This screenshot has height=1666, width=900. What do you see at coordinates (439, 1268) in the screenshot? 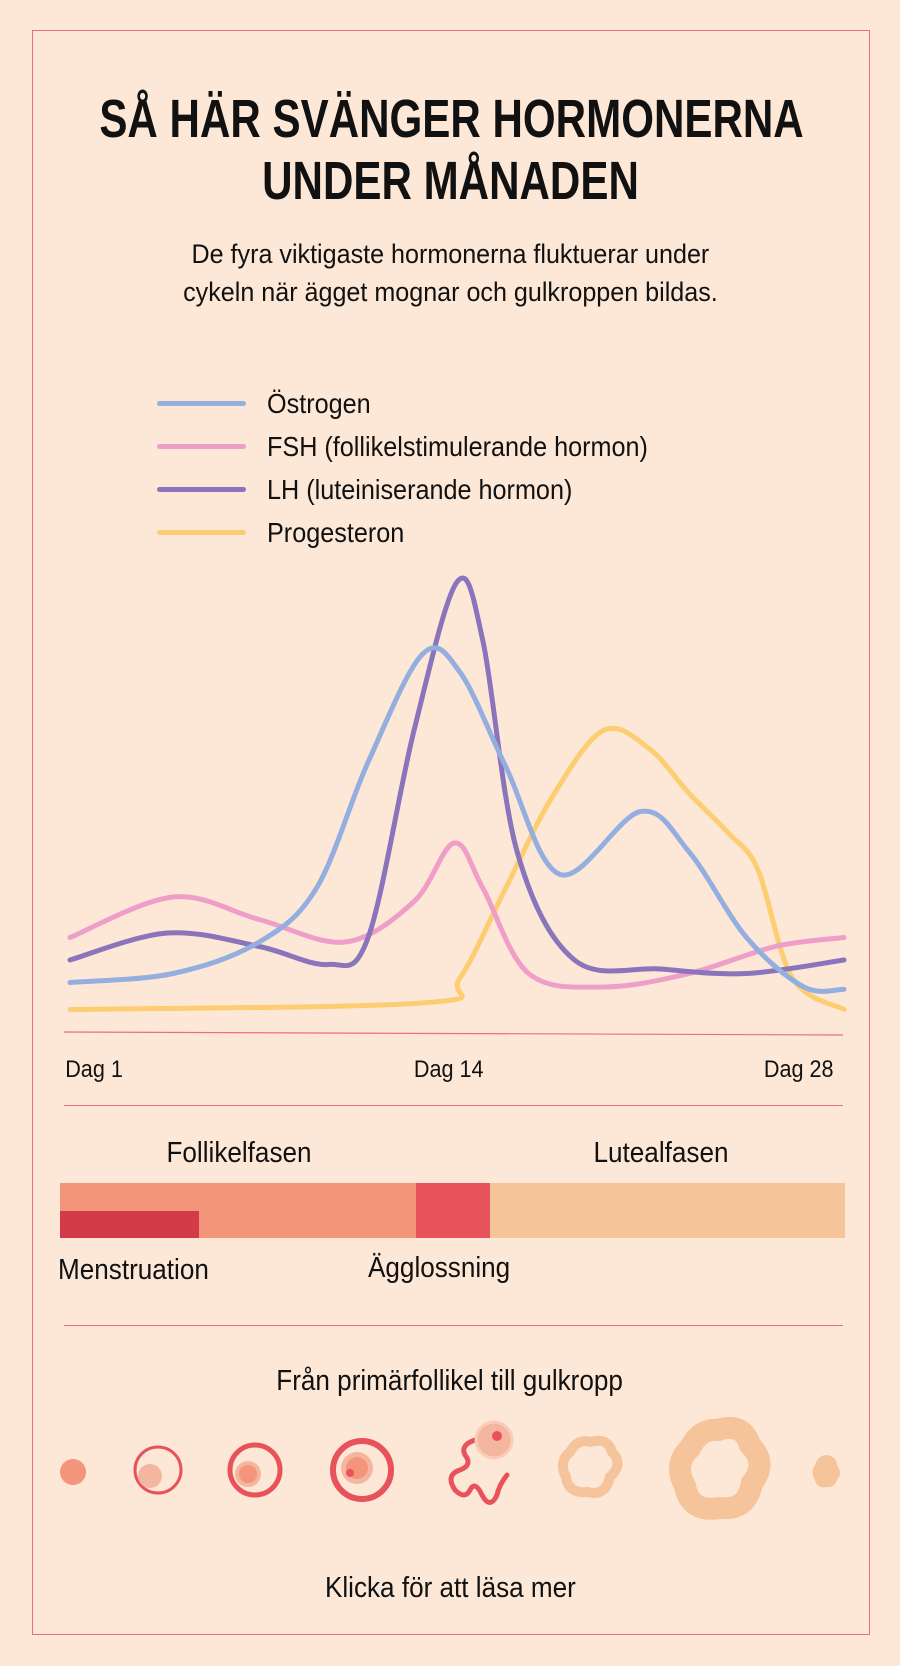
I see `ovulation-label: Ägglossning` at bounding box center [439, 1268].